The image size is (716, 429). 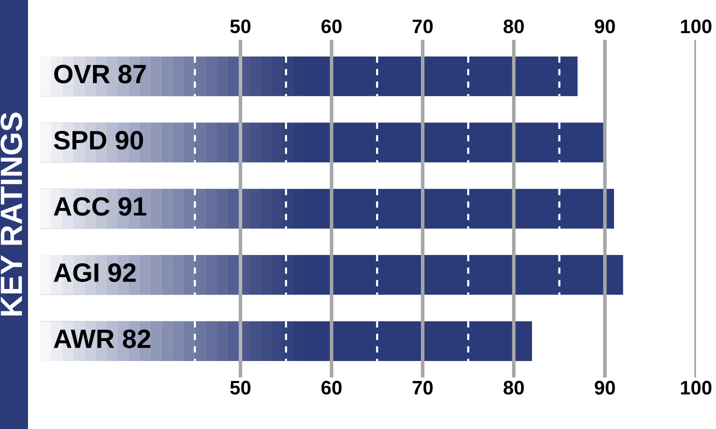 I want to click on y-tick-label: AGI 92, so click(x=95, y=272).